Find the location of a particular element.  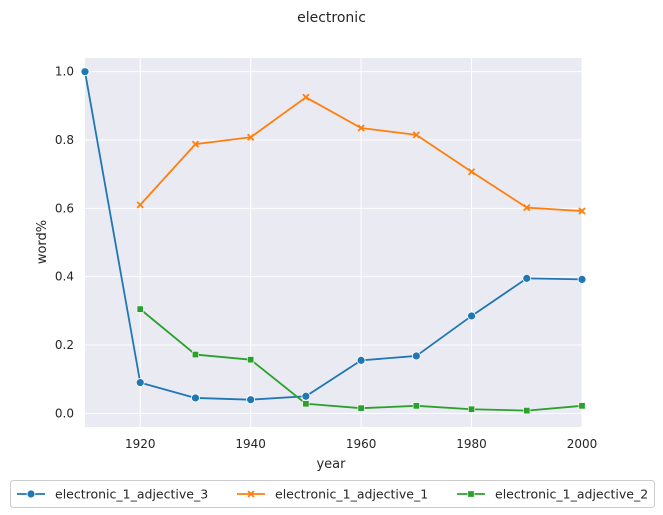

legend-frame is located at coordinates (332, 494).